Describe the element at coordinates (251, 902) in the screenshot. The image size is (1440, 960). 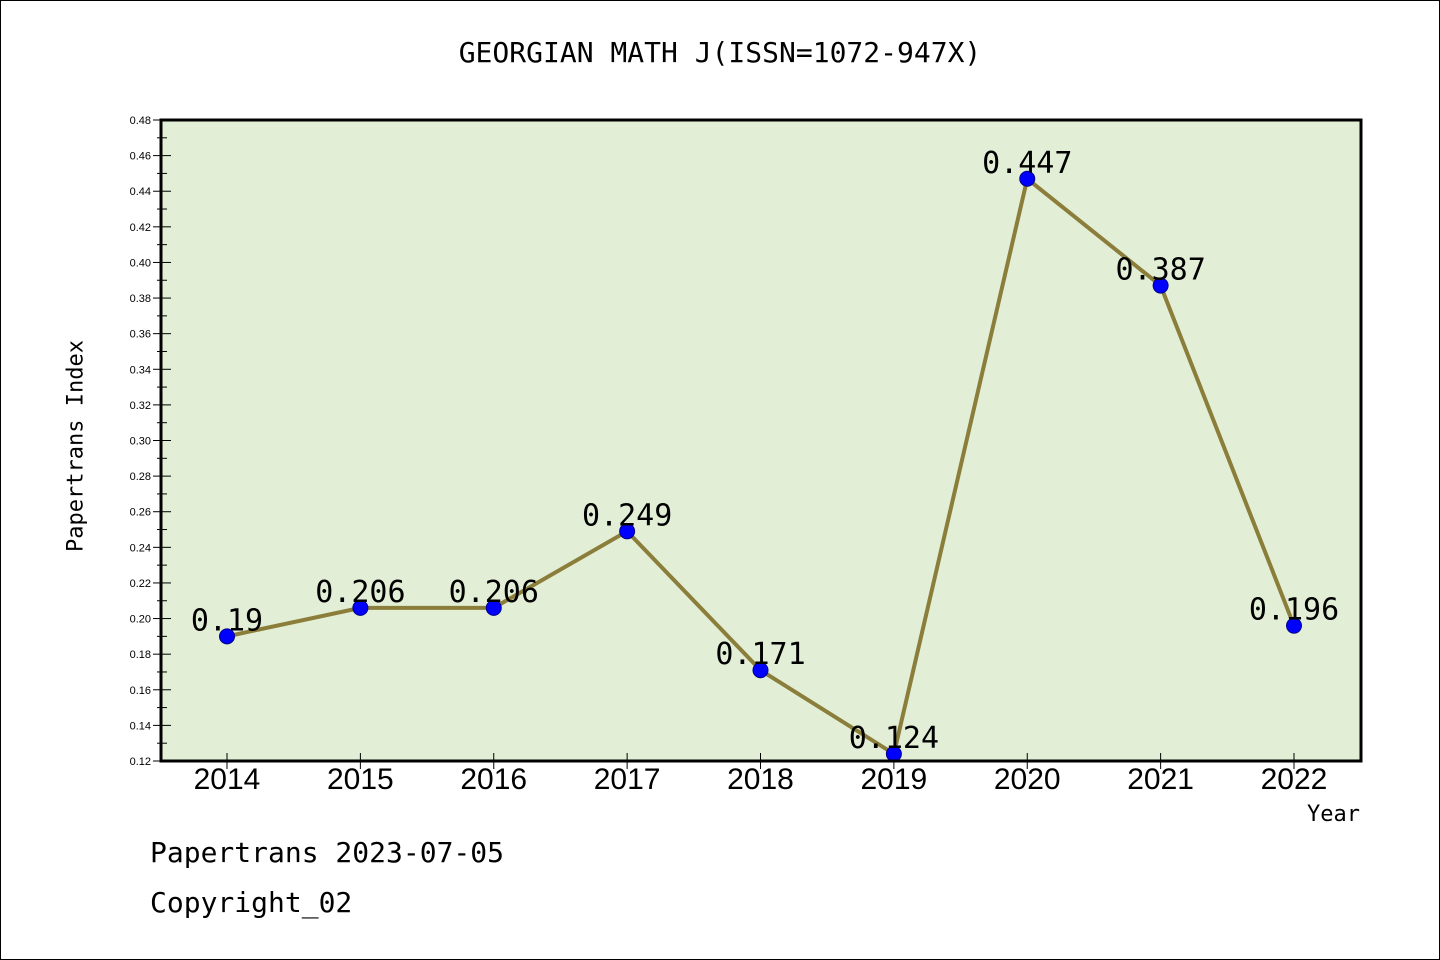
I see `footer-copyright: Copyright_02` at that location.